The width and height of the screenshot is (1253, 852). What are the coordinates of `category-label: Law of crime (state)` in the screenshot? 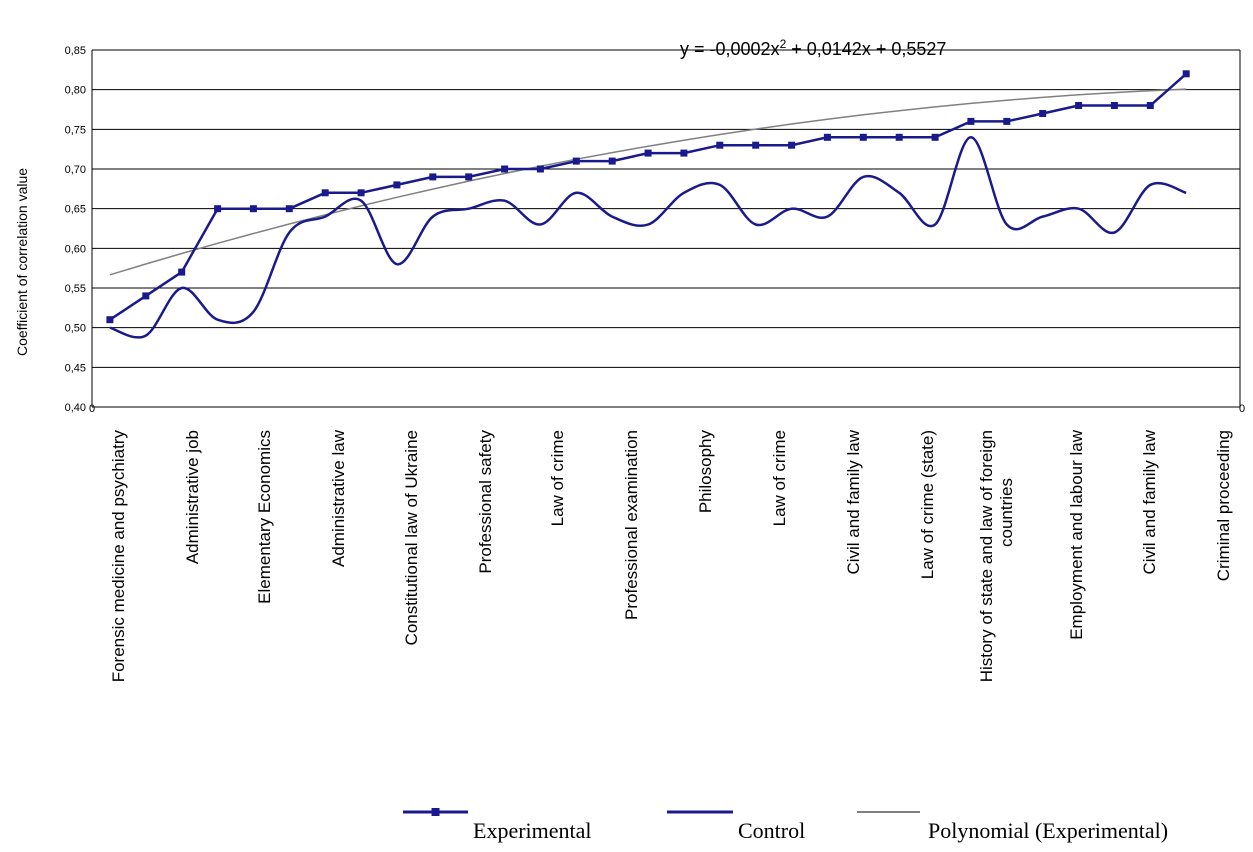 It's located at (927, 504).